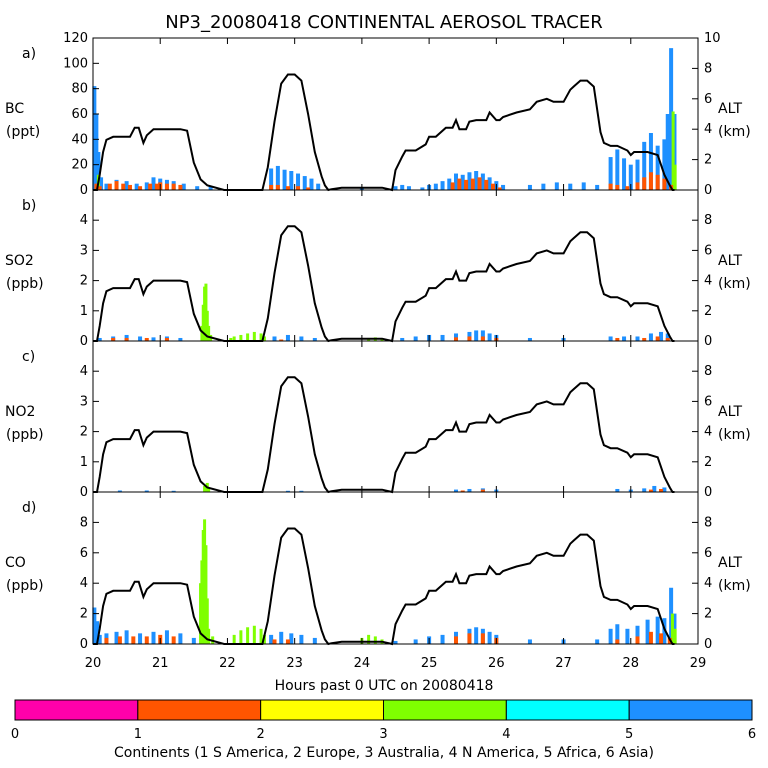  I want to click on y-tick-label: 8, so click(84, 522).